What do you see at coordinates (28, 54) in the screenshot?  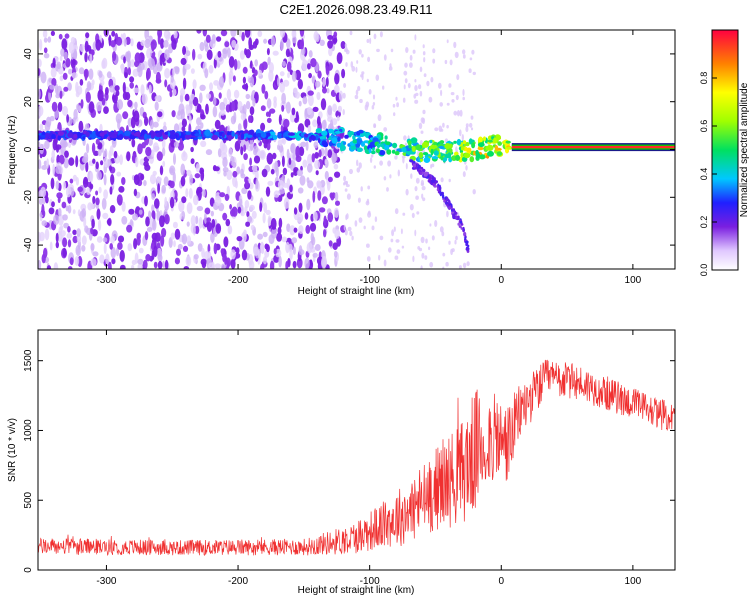 I see `y-tick-label: 40` at bounding box center [28, 54].